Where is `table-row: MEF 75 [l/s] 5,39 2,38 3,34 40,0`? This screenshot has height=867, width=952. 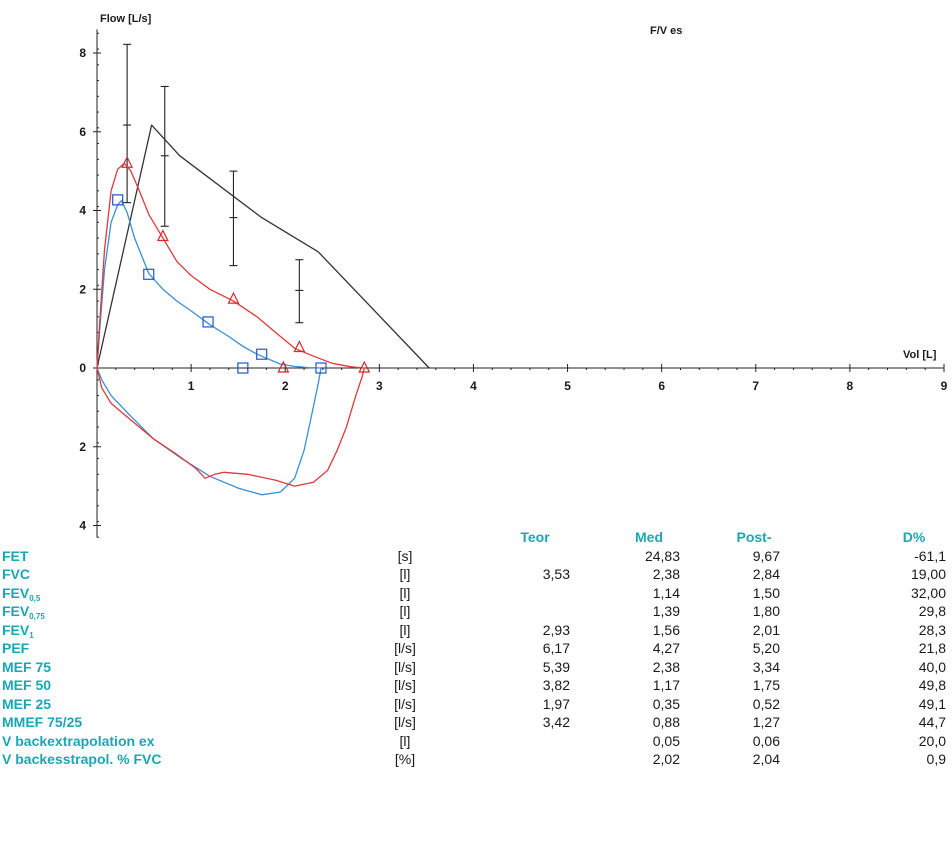 table-row: MEF 75 [l/s] 5,39 2,38 3,34 40,0 is located at coordinates (476, 667).